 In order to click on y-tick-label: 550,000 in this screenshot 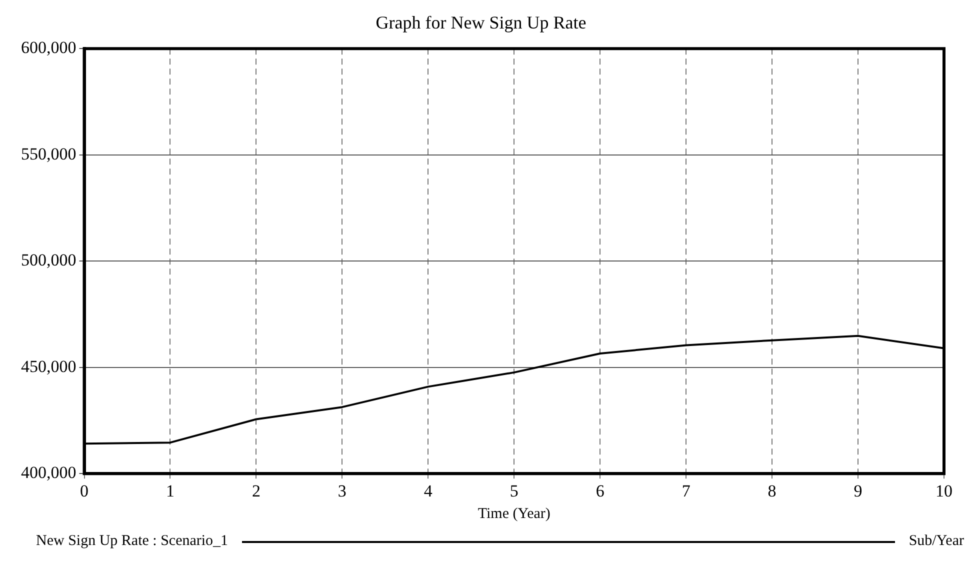, I will do `click(48, 154)`.